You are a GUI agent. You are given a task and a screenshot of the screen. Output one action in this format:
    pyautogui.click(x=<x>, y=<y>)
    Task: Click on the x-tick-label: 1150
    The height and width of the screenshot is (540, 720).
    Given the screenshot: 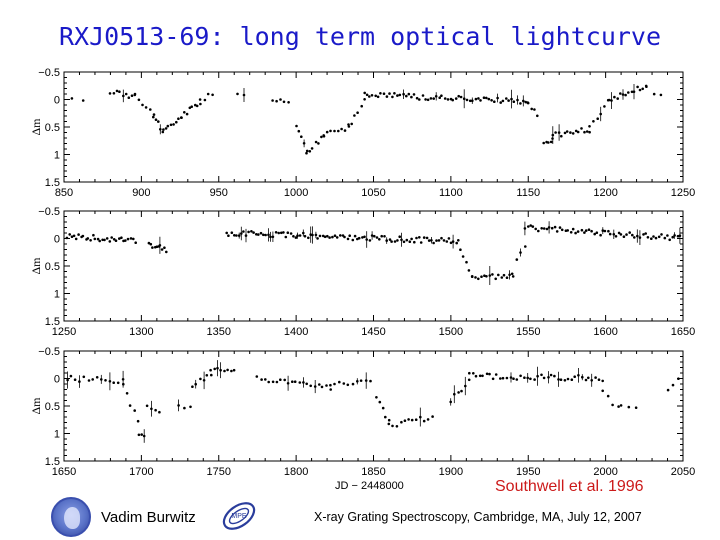 What is the action you would take?
    pyautogui.click(x=528, y=193)
    